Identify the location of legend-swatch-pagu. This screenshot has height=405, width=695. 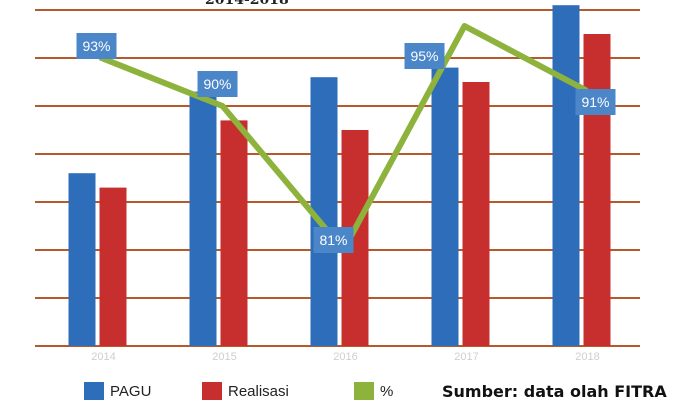
(94, 391).